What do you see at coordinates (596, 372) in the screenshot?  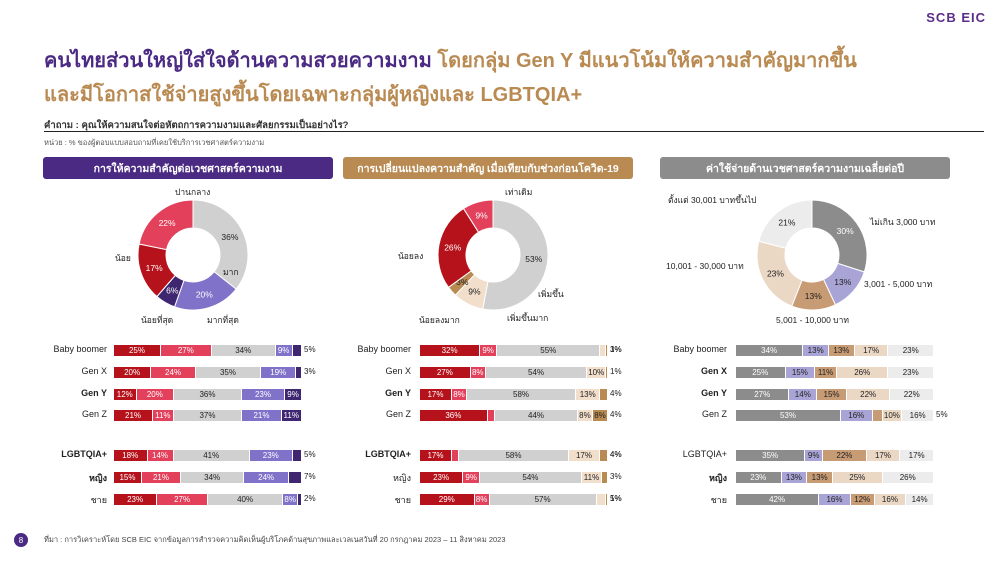 I see `bar-segment: 10%` at bounding box center [596, 372].